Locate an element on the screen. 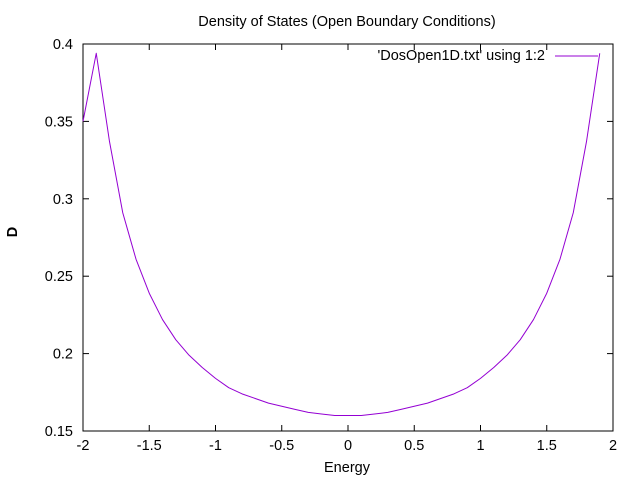  x-tick-label: -0.5 is located at coordinates (281, 446).